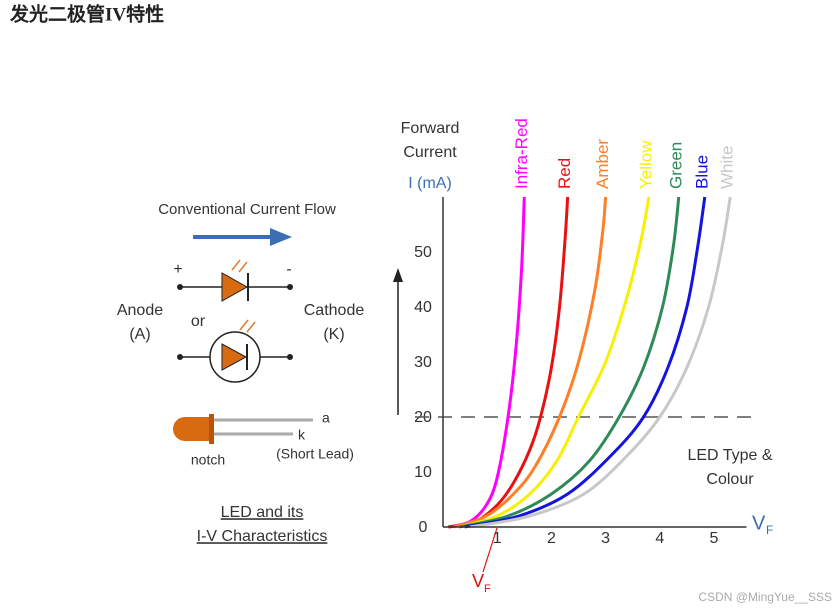 The image size is (837, 614). What do you see at coordinates (262, 512) in the screenshot?
I see `caption: LED and its` at bounding box center [262, 512].